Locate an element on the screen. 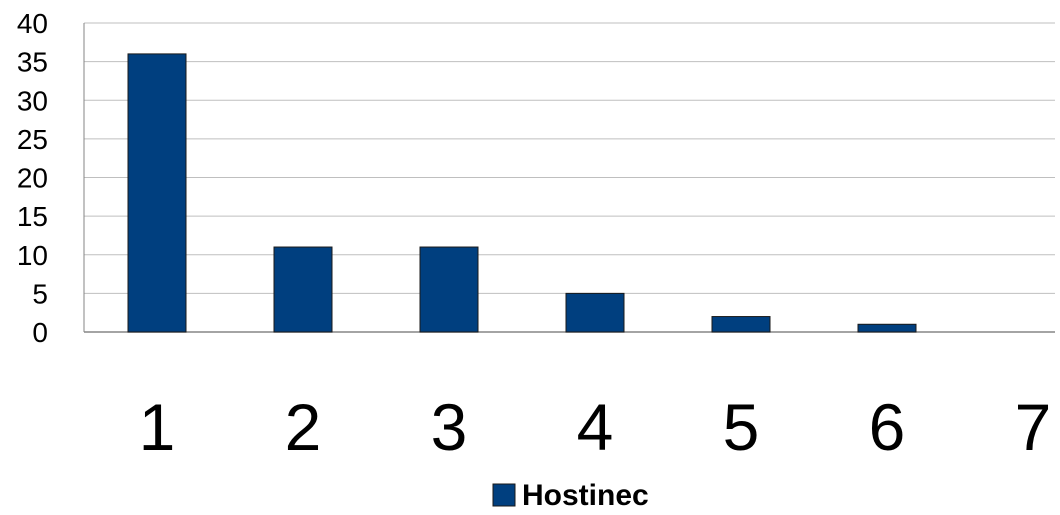  y-tick-label-10: 10 is located at coordinates (32, 255).